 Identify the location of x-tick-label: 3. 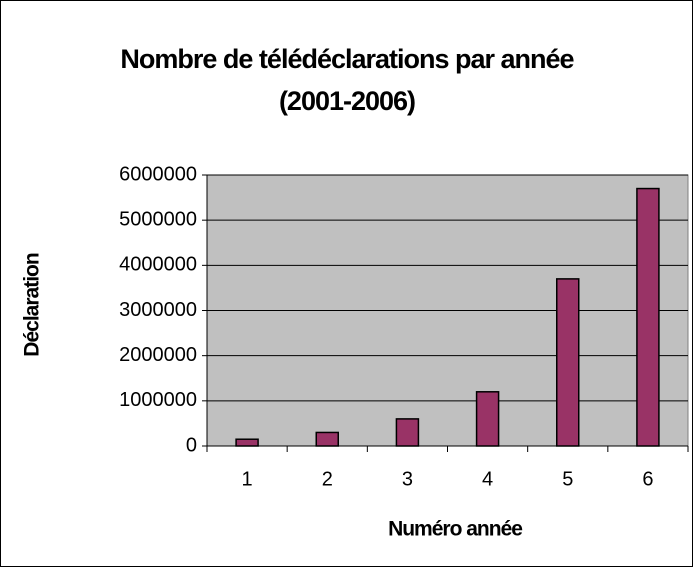
(407, 479).